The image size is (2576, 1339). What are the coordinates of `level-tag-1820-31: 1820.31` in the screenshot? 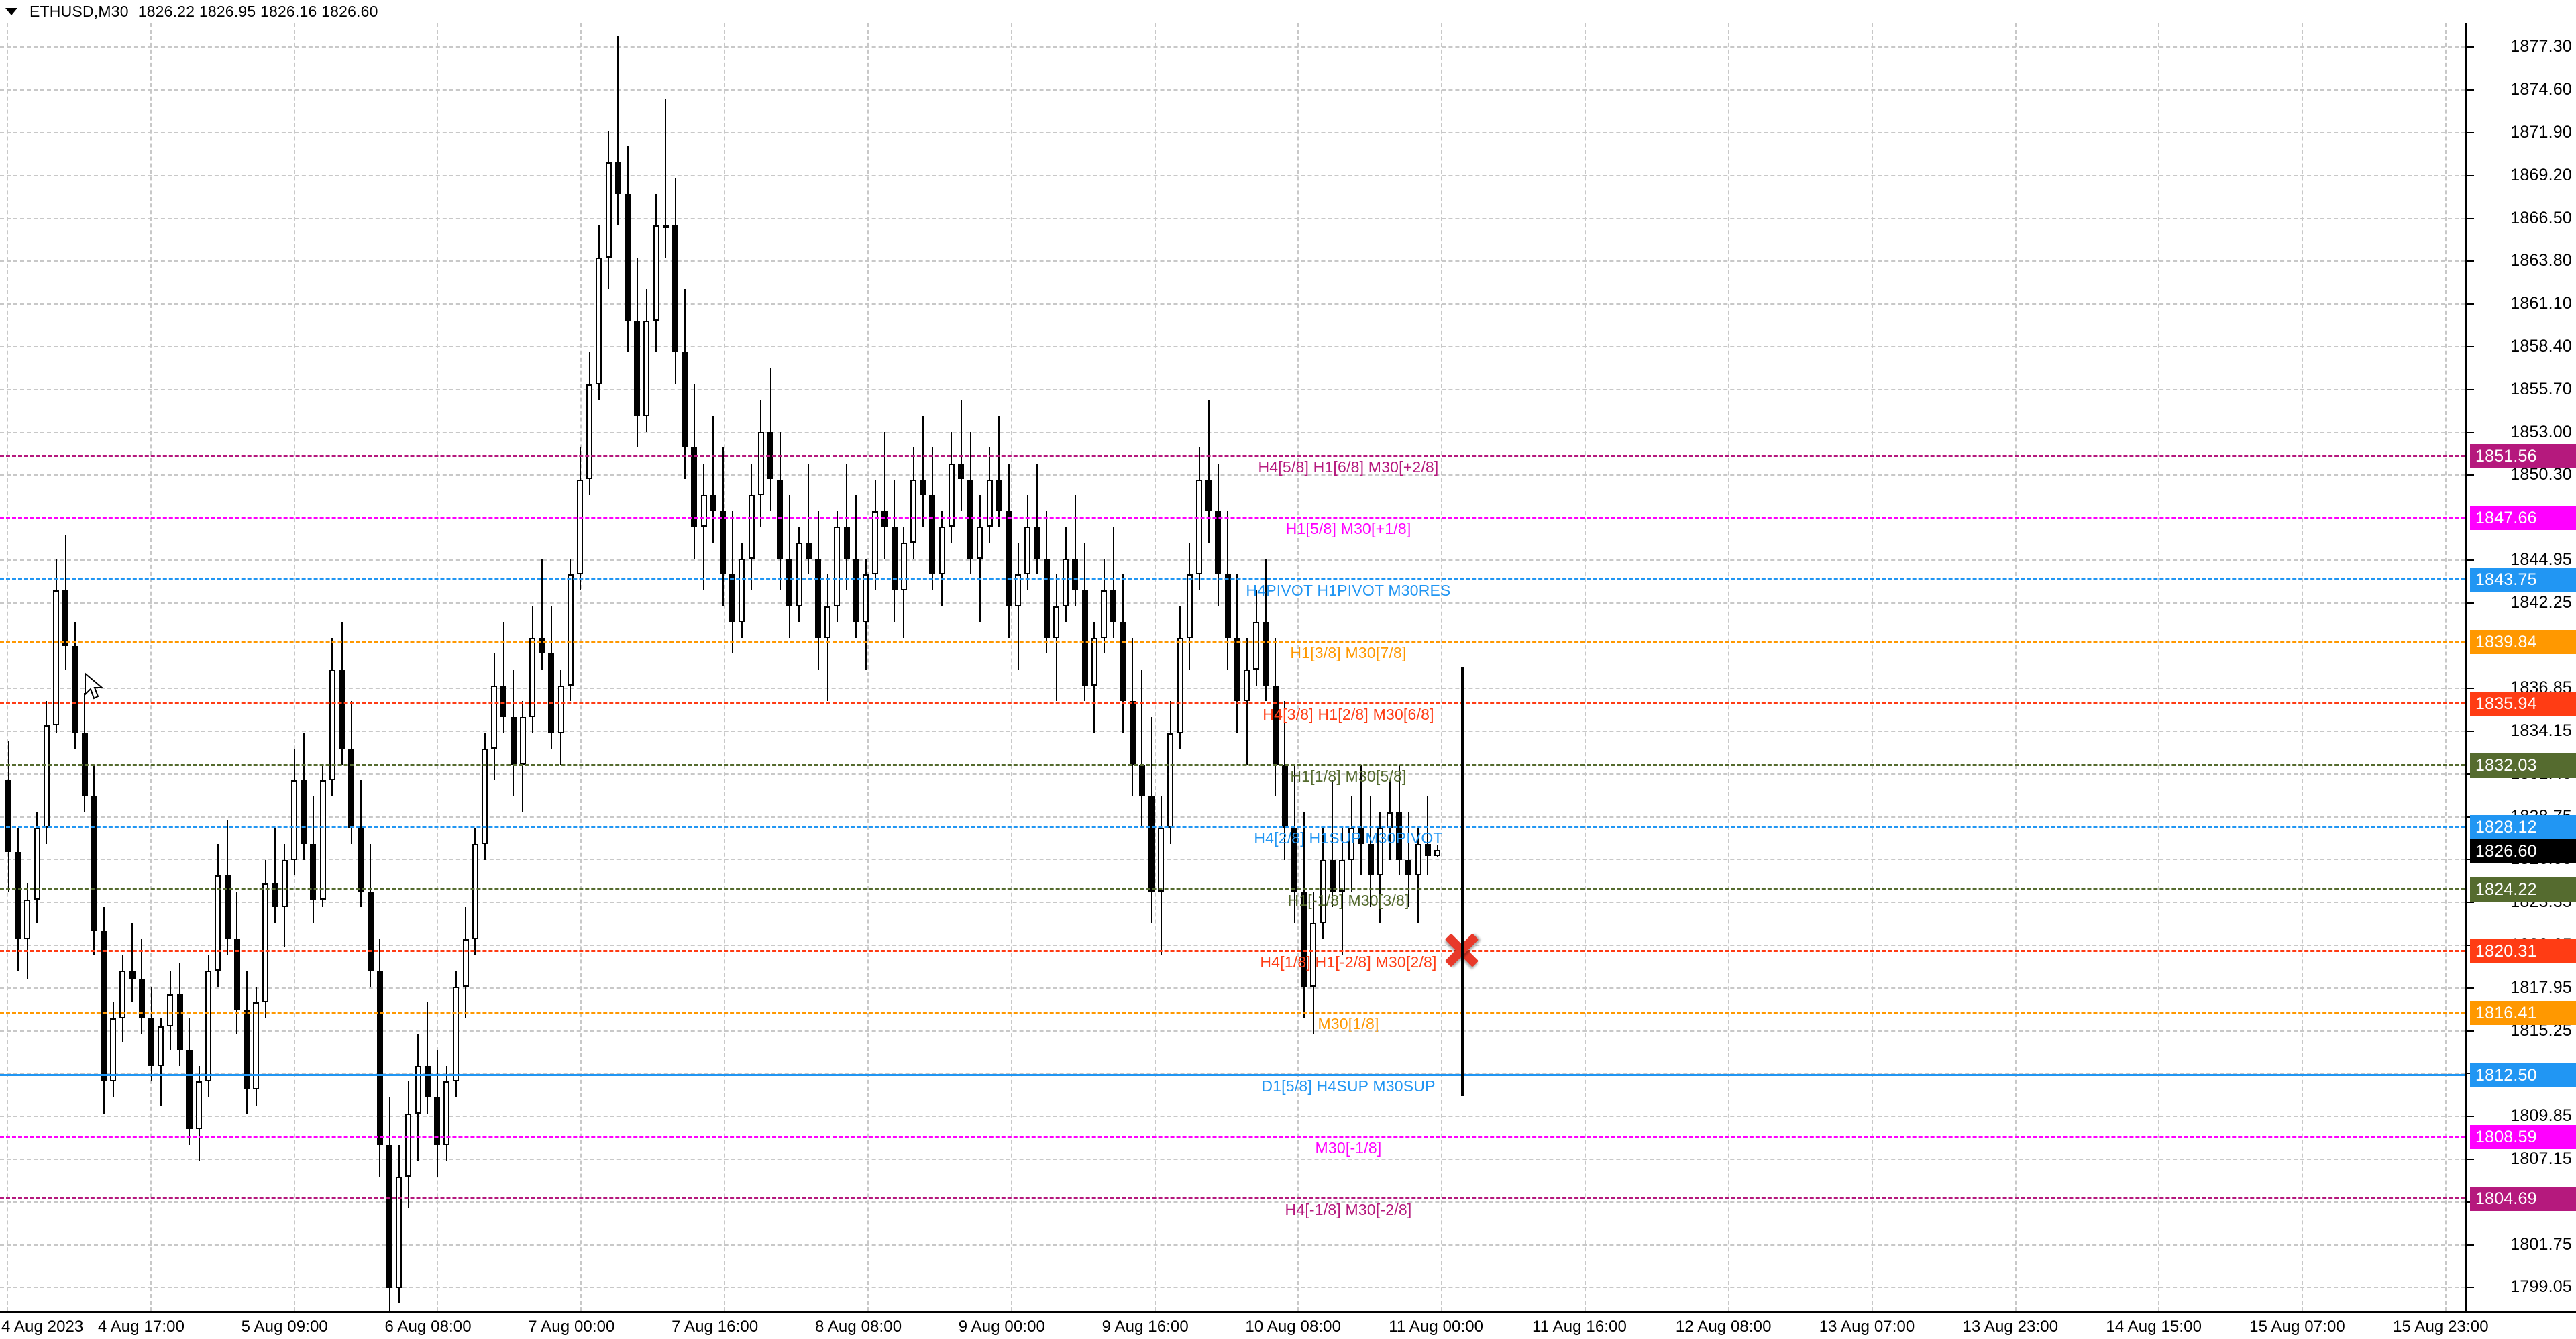 It's located at (2523, 951).